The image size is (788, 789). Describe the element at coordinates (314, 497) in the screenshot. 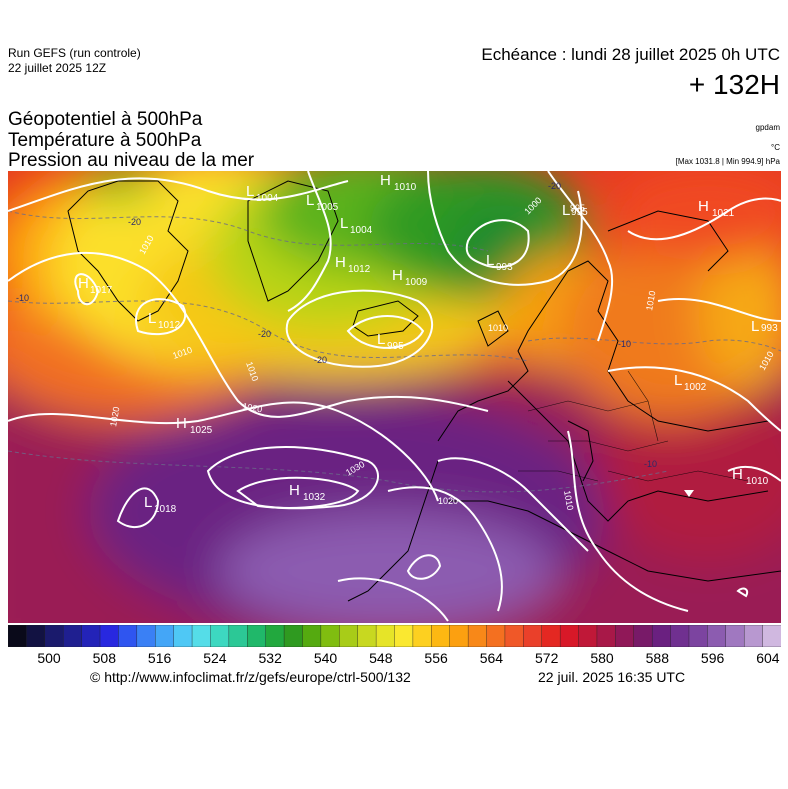

I see `svg-text: 1032` at that location.